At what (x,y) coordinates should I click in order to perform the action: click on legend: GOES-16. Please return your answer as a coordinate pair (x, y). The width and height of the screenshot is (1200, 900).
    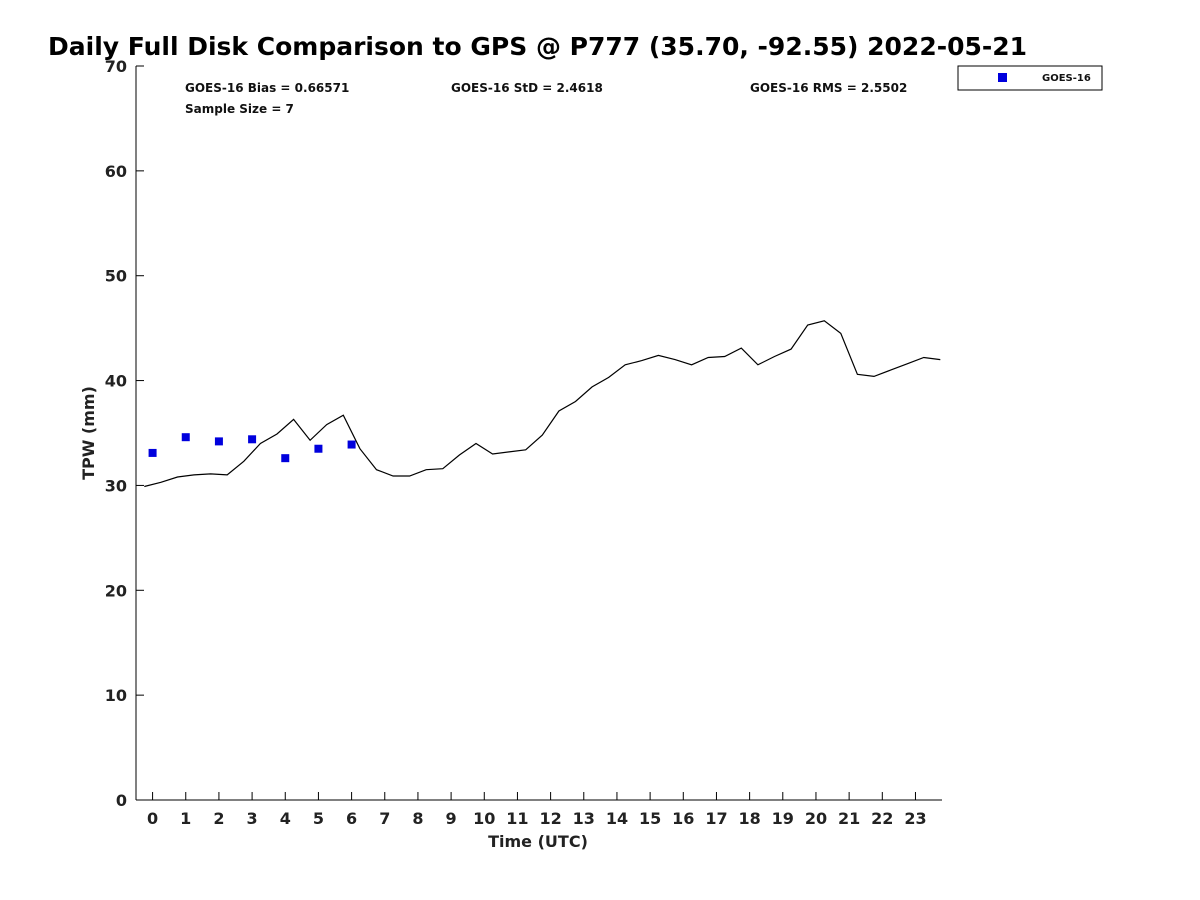
    Looking at the image, I should click on (1030, 78).